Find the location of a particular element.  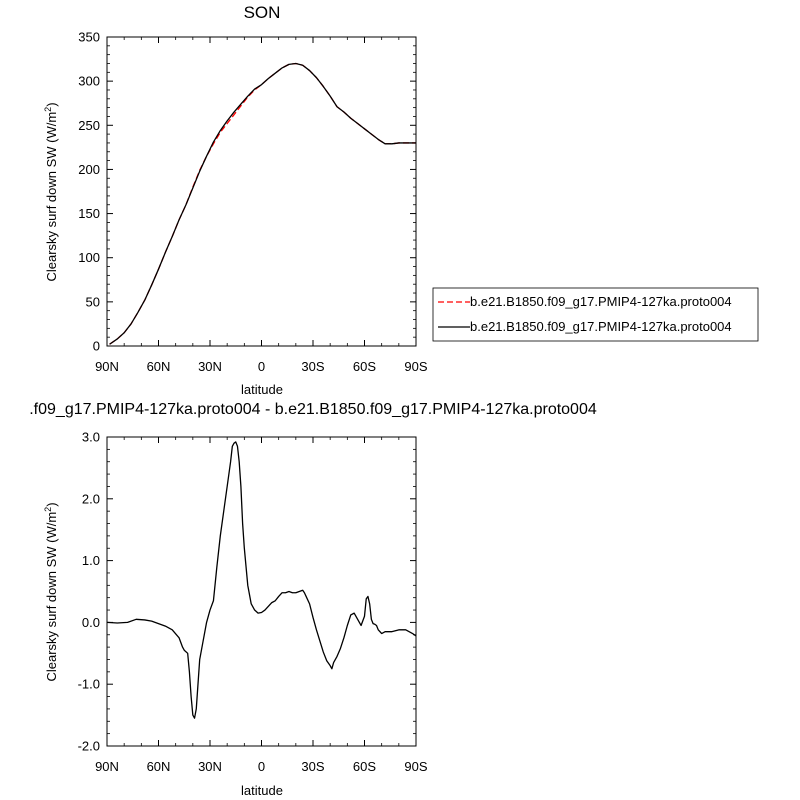

bottom-x-tick-label: 60S is located at coordinates (364, 766).